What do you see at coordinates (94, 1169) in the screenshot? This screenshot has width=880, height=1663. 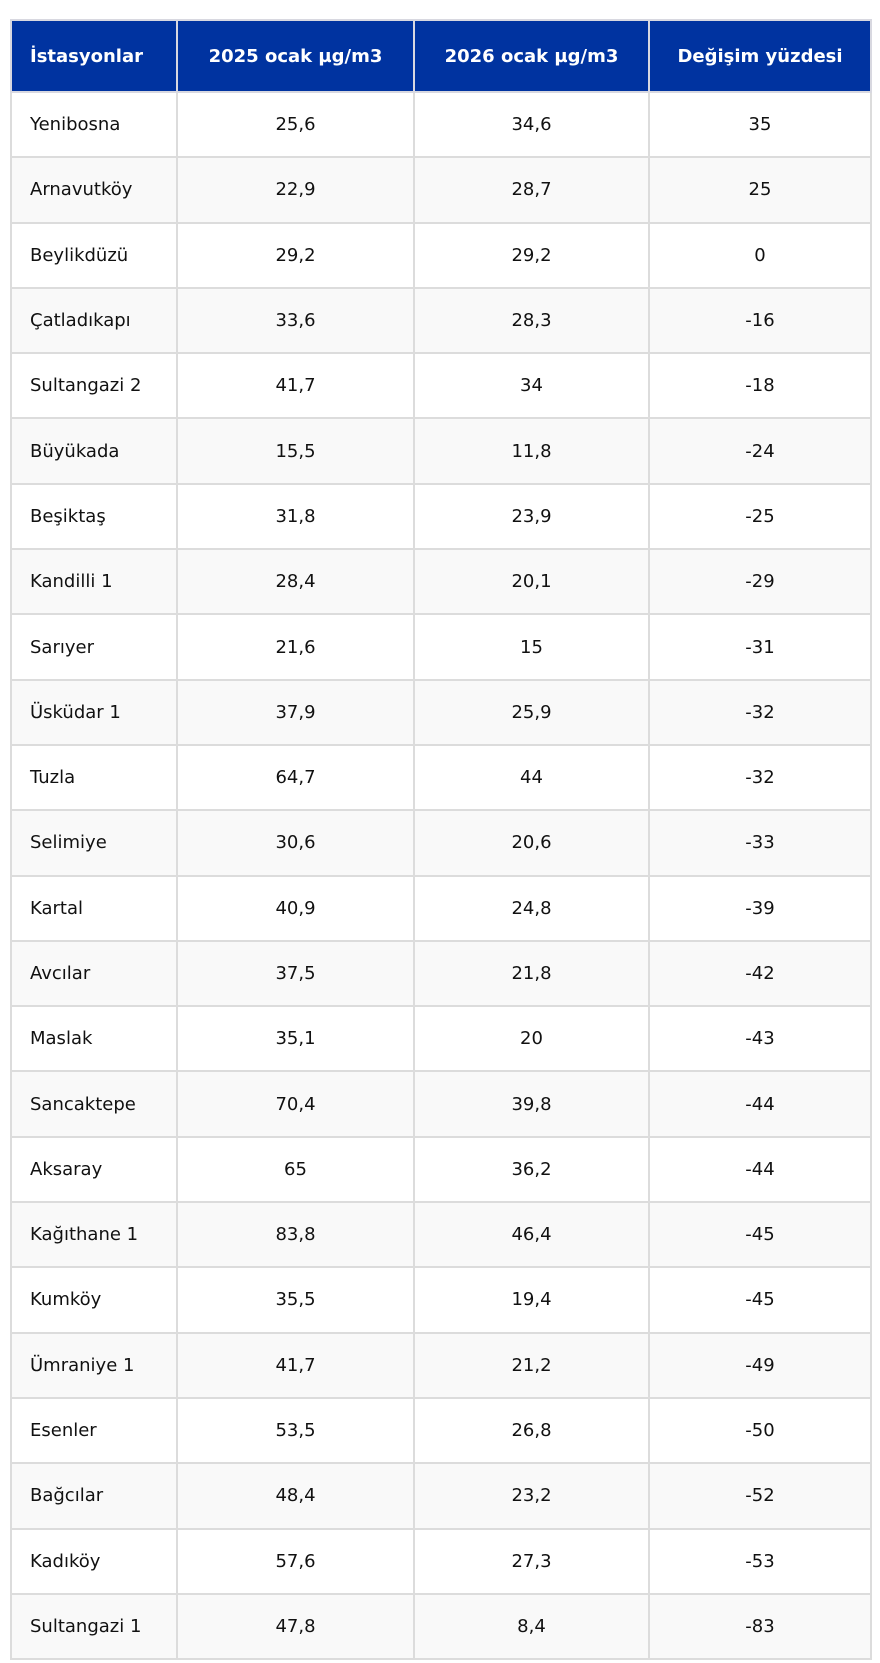 I see `station-cell: Aksaray` at bounding box center [94, 1169].